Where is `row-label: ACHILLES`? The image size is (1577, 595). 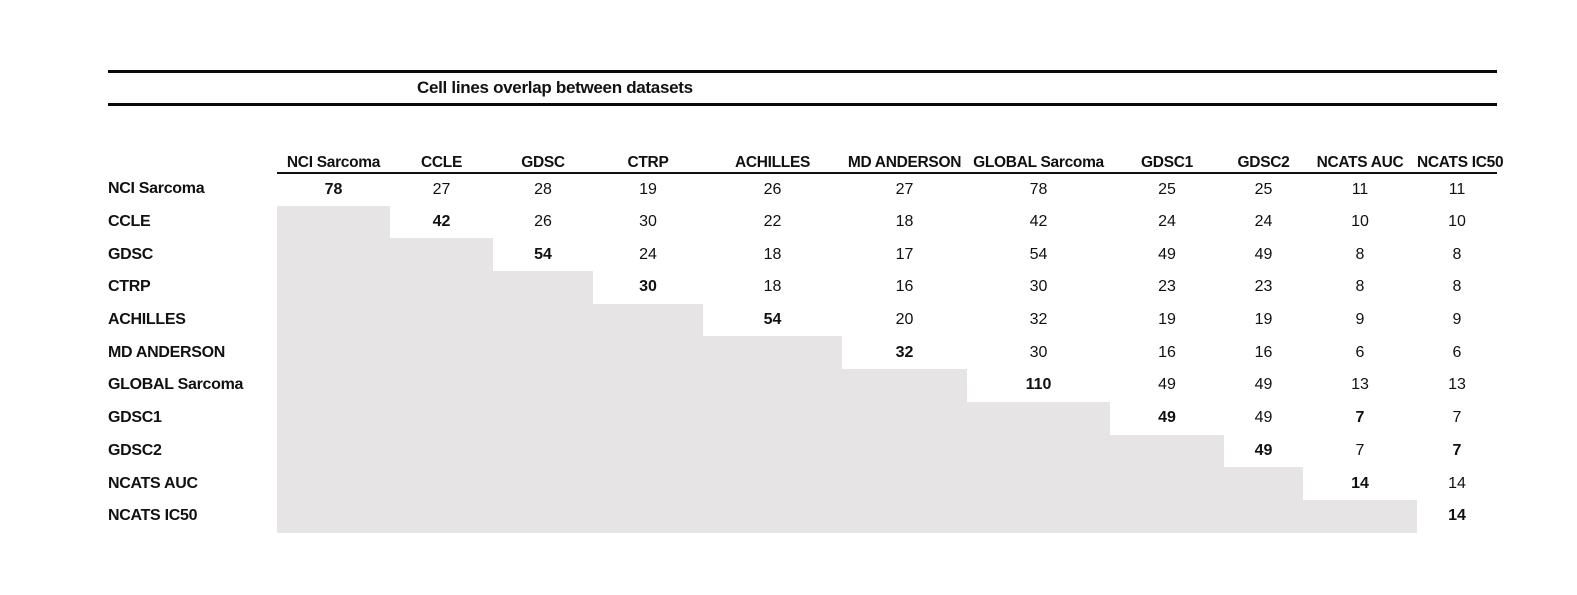 row-label: ACHILLES is located at coordinates (147, 320).